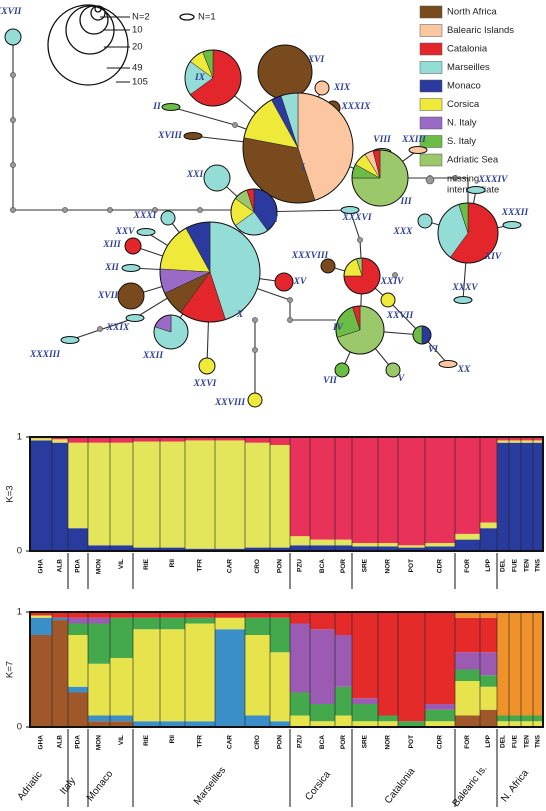 This screenshot has width=546, height=811. Describe the element at coordinates (461, 141) in the screenshot. I see `legend-label: S. Italy` at that location.